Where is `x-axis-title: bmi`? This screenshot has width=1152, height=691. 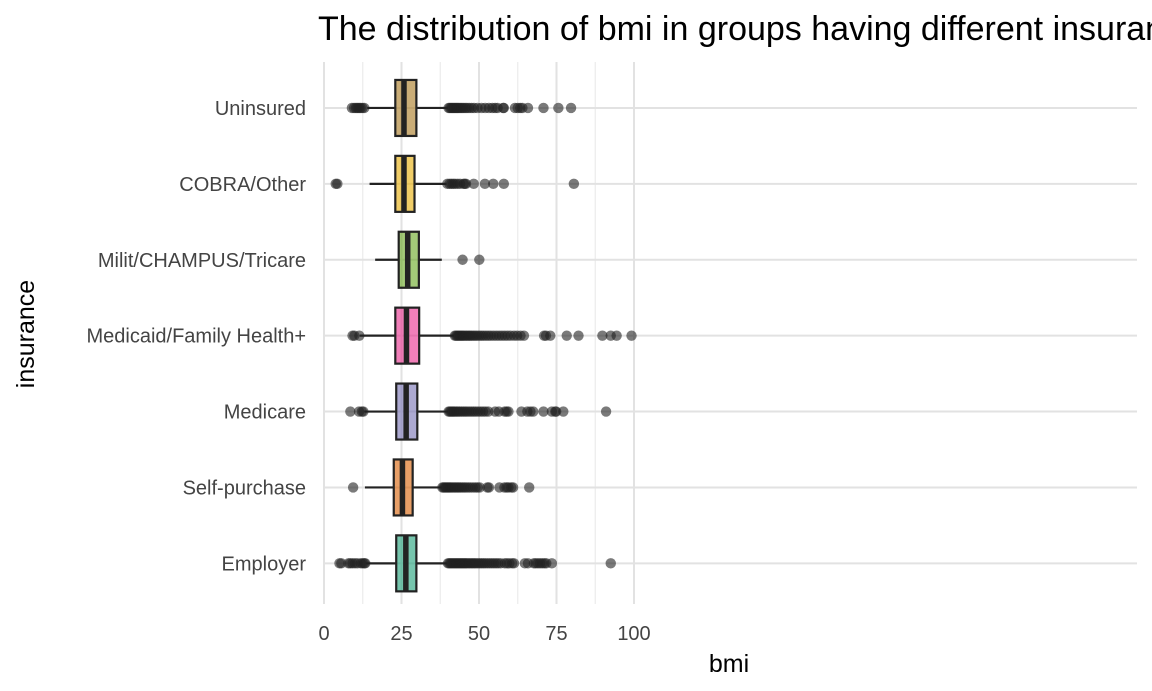
x-axis-title: bmi is located at coordinates (729, 664).